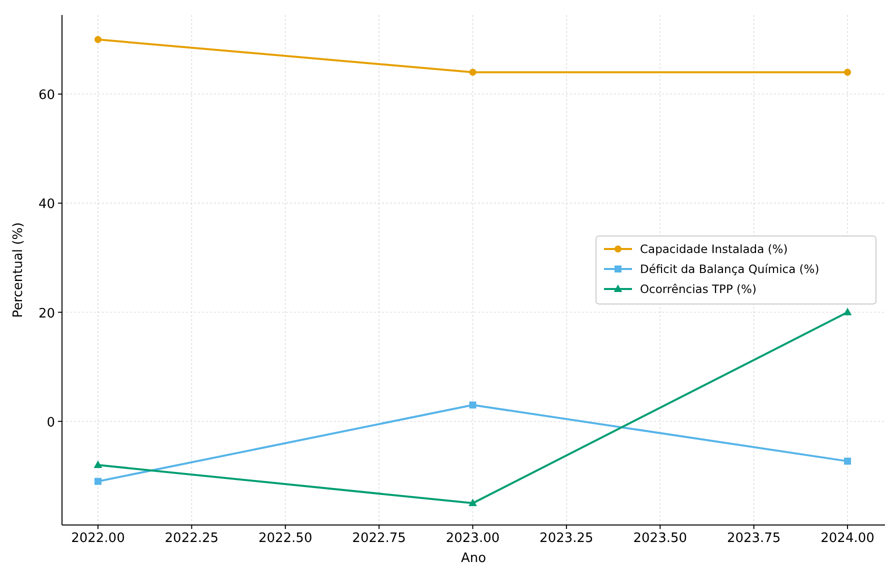 This screenshot has width=887, height=564. I want to click on y-tick-label: 40, so click(46, 204).